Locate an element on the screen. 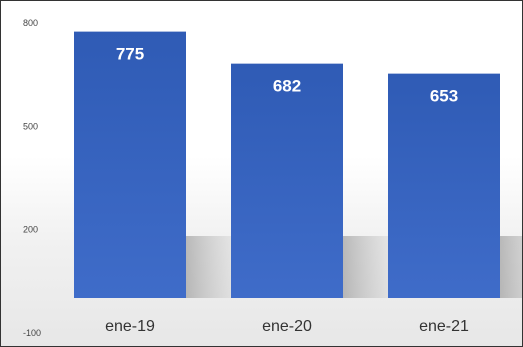 The width and height of the screenshot is (523, 347). data-label: 682 is located at coordinates (287, 86).